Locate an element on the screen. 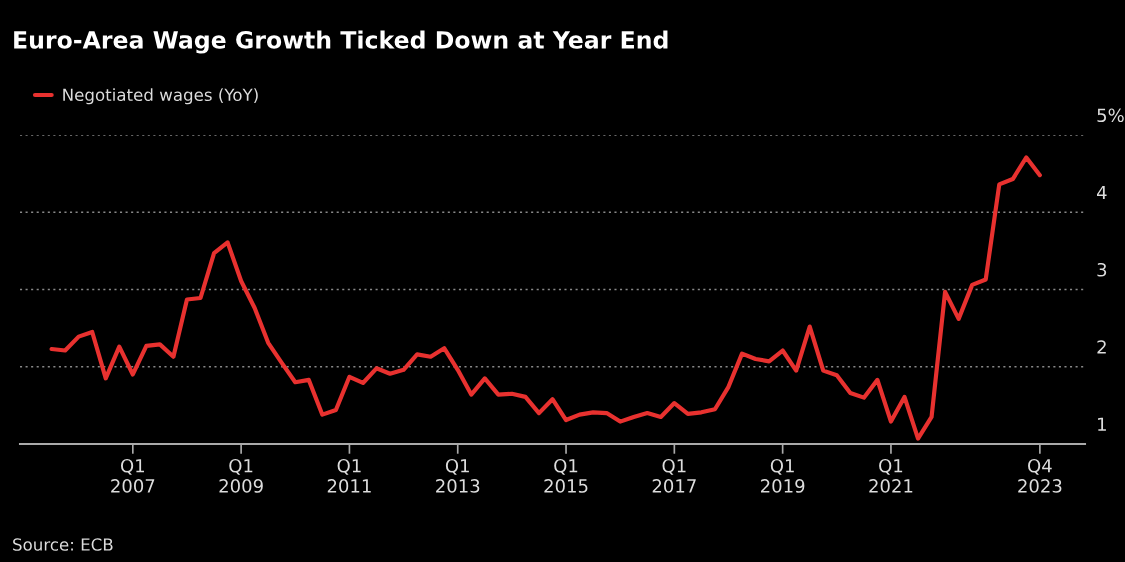 The width and height of the screenshot is (1125, 562). x-tick-label: Q1 2011 is located at coordinates (349, 475).